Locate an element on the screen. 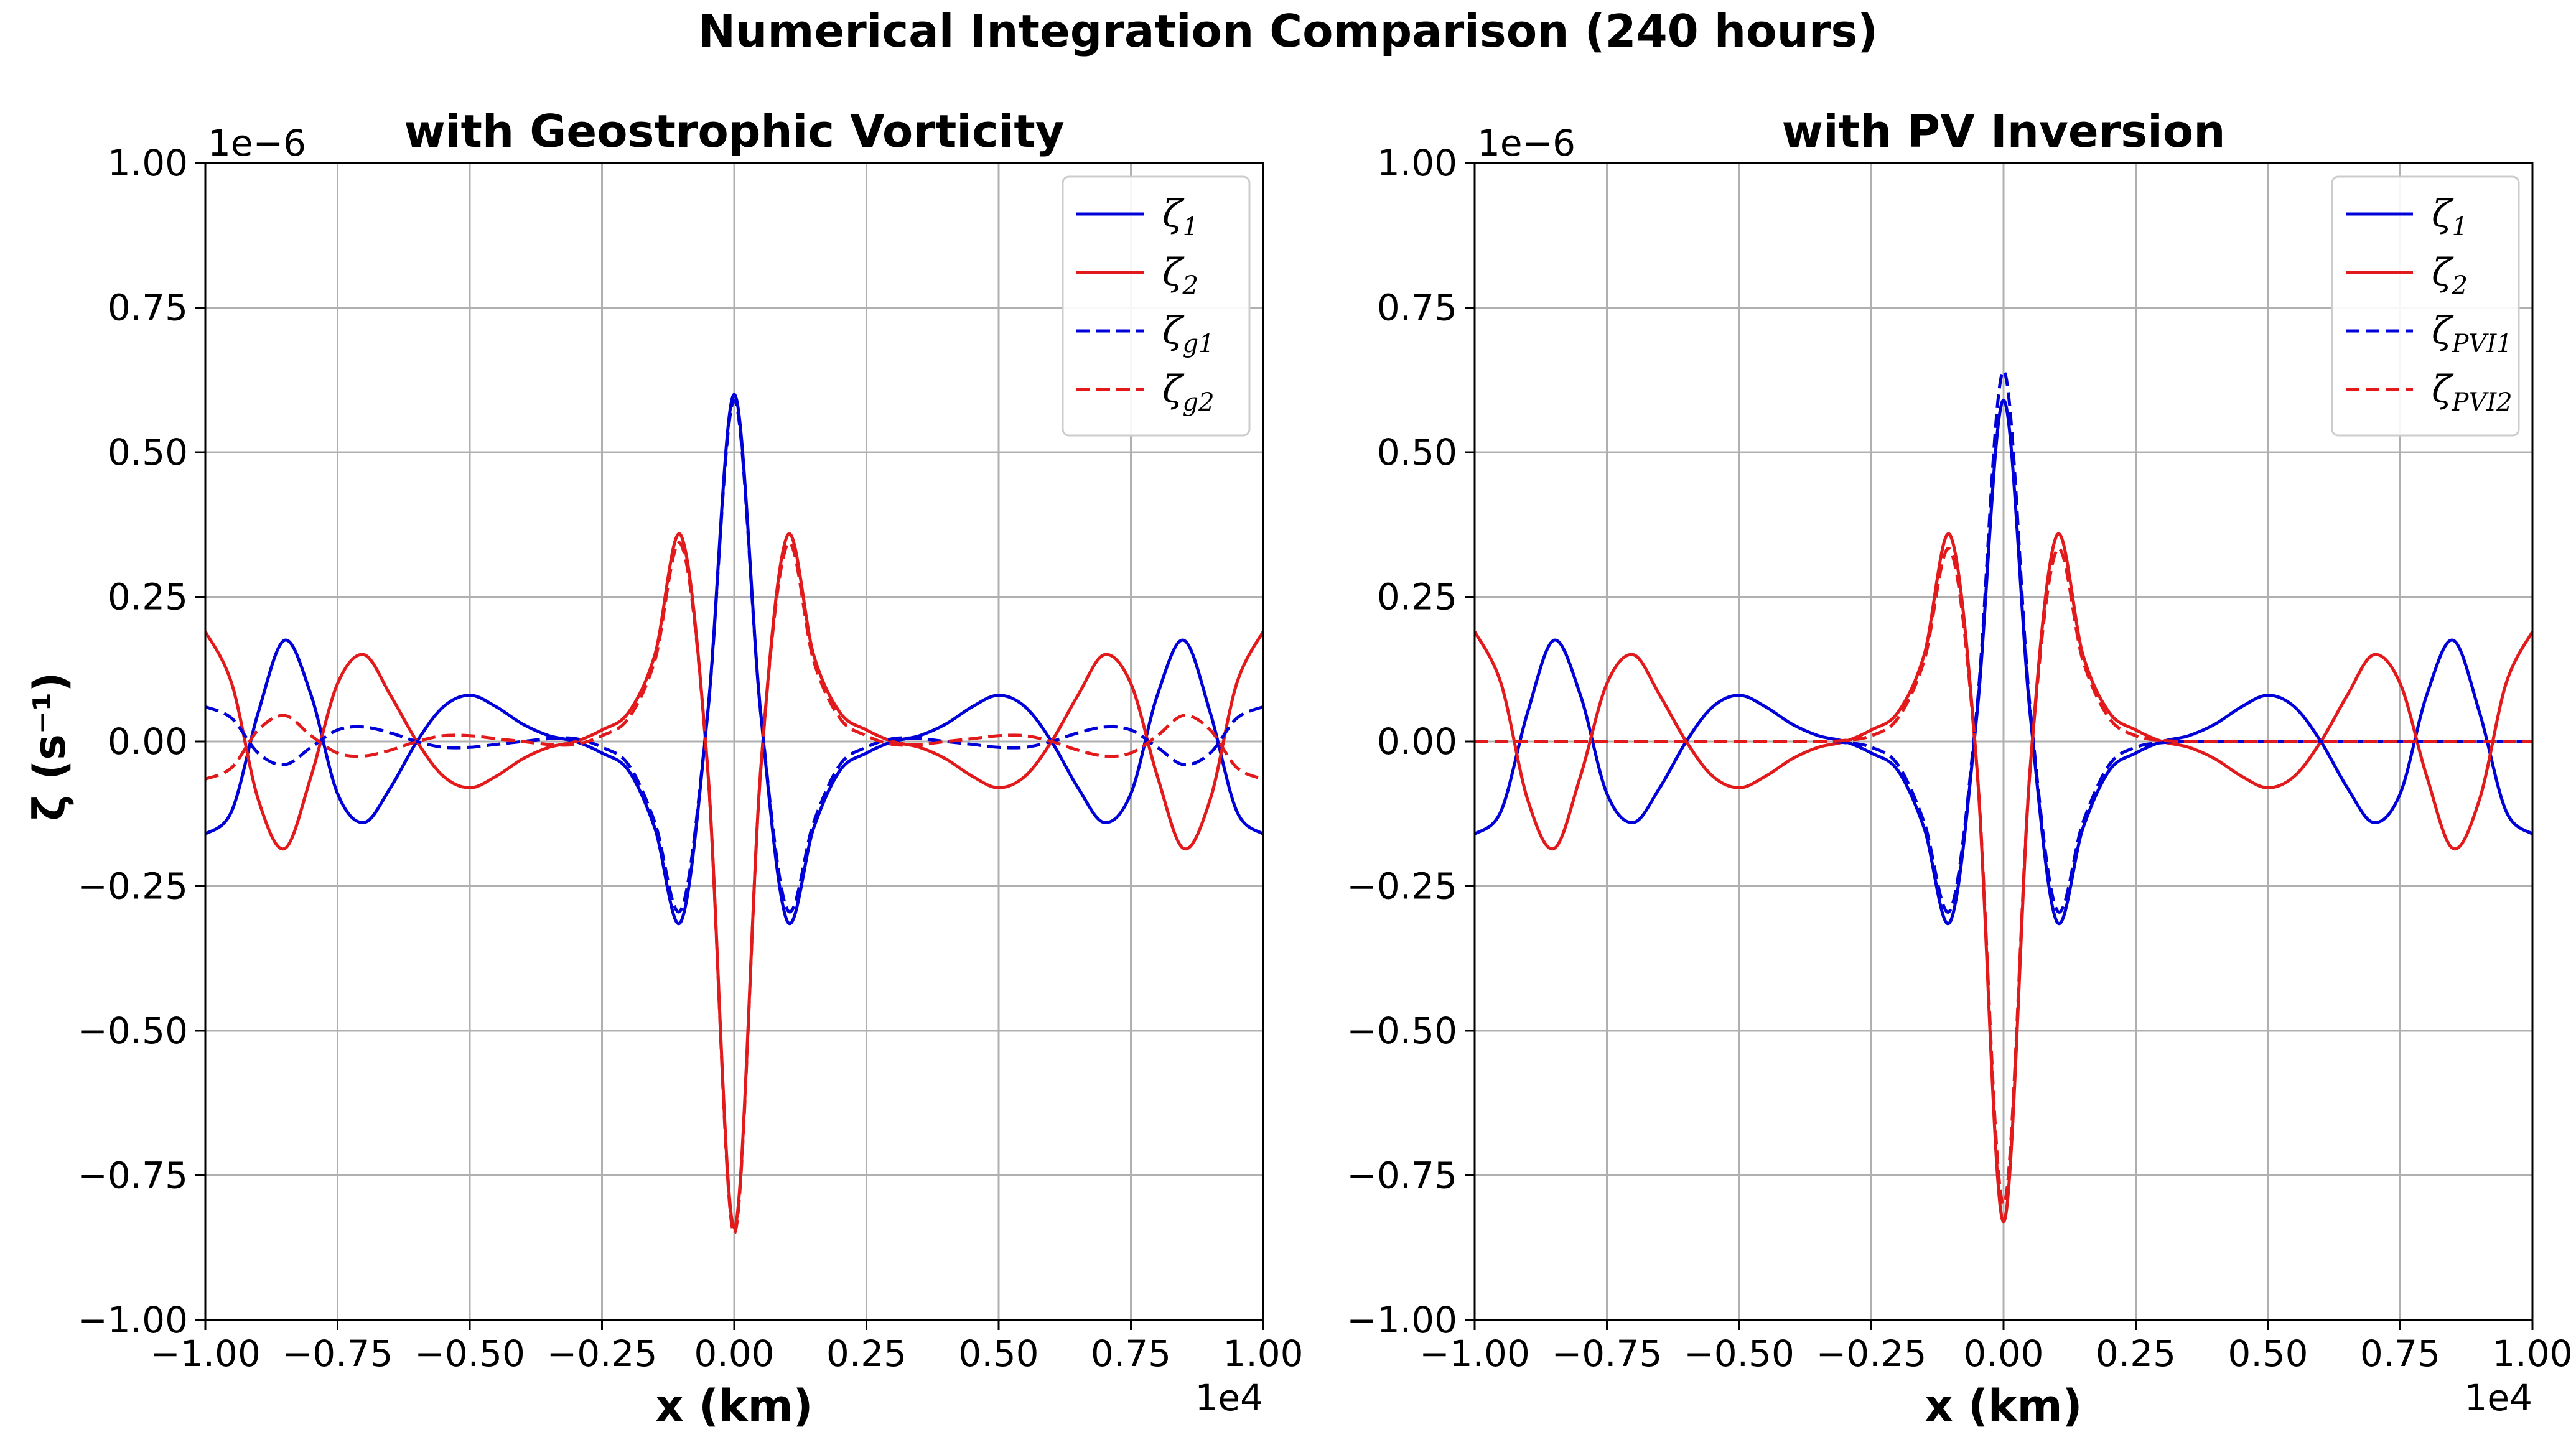  panel-title: with Geostrophic Vorticity is located at coordinates (734, 131).